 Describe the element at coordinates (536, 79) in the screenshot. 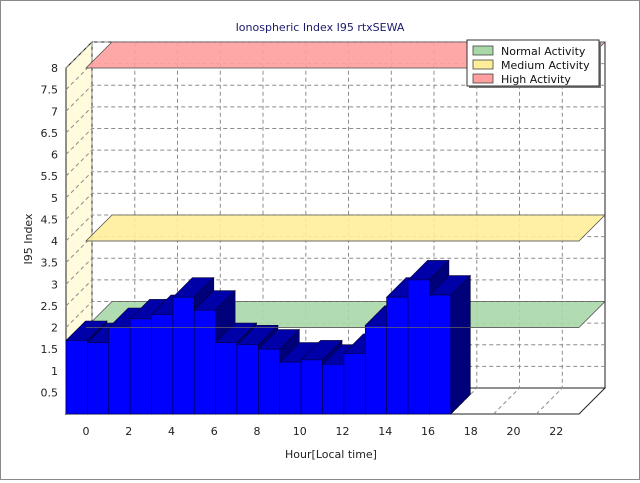

I see `legend-entry: High Activity` at that location.